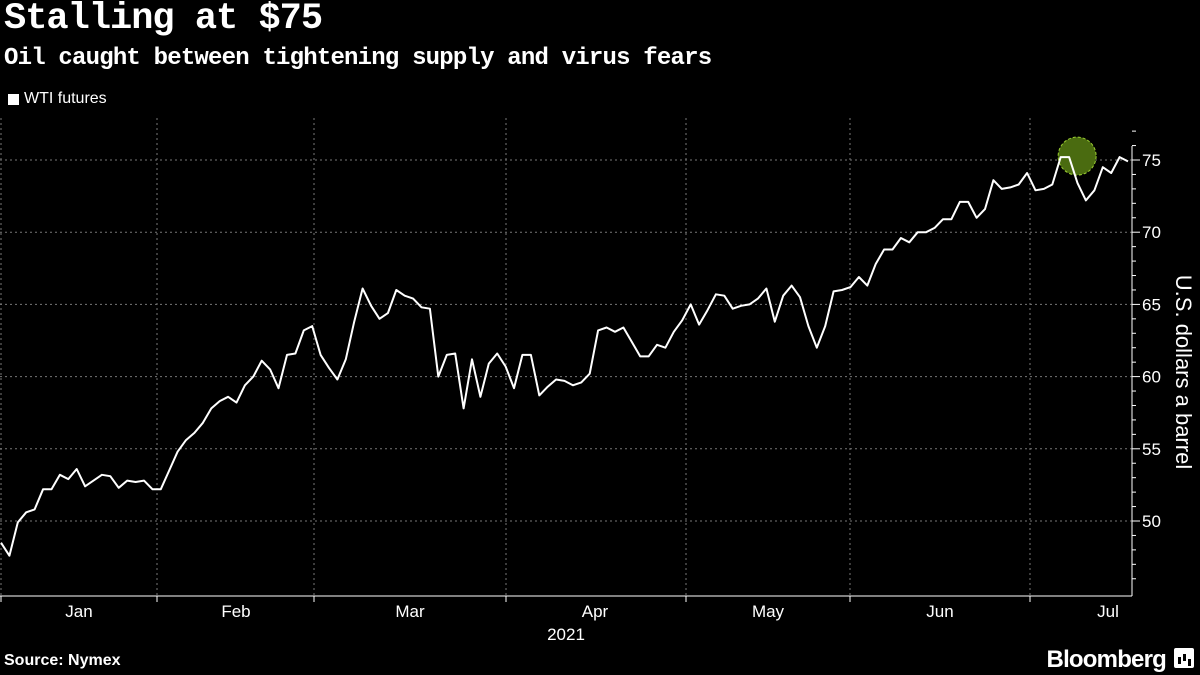 This screenshot has width=1200, height=675. Describe the element at coordinates (1151, 232) in the screenshot. I see `y-tick-label: 70` at that location.